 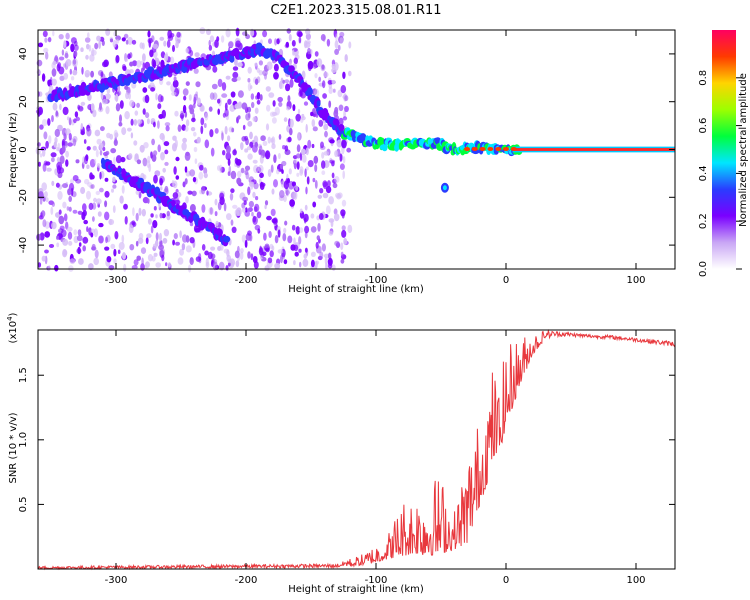 What do you see at coordinates (23, 149) in the screenshot?
I see `y-tick-label: 0` at bounding box center [23, 149].